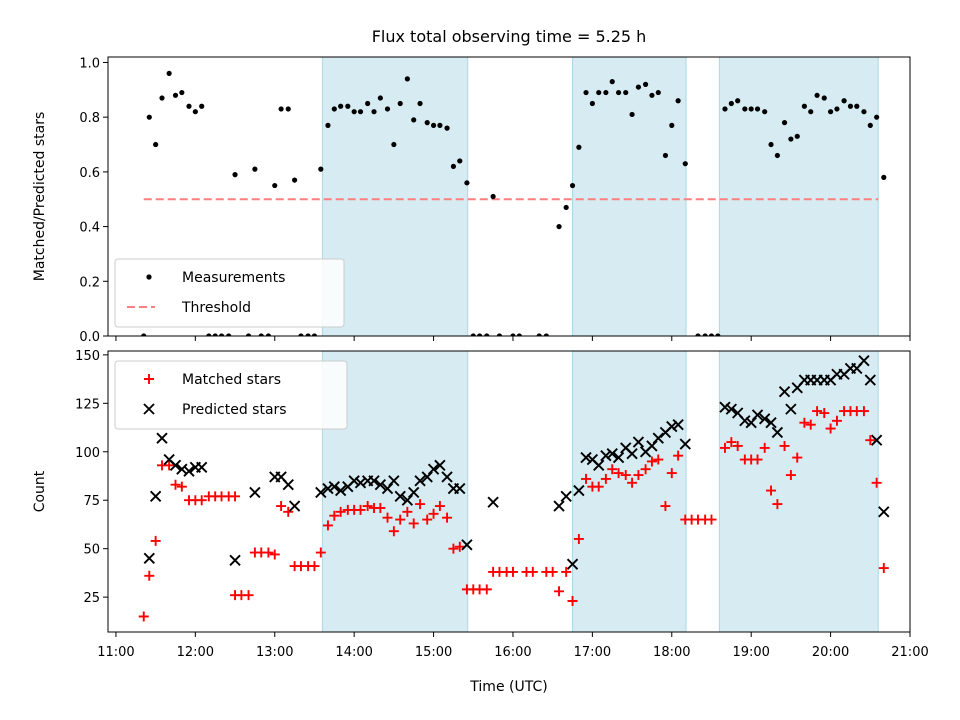  I want to click on lower-y-tick-label: 25, so click(91, 598).